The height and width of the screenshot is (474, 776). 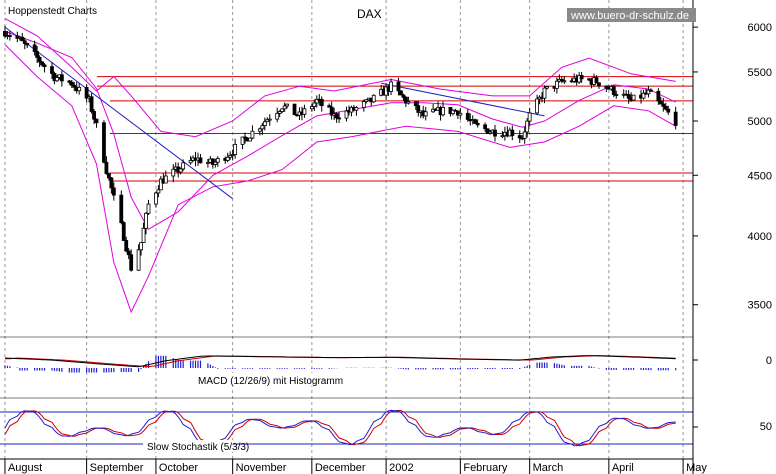 What do you see at coordinates (463, 99) in the screenshot?
I see `trendline` at bounding box center [463, 99].